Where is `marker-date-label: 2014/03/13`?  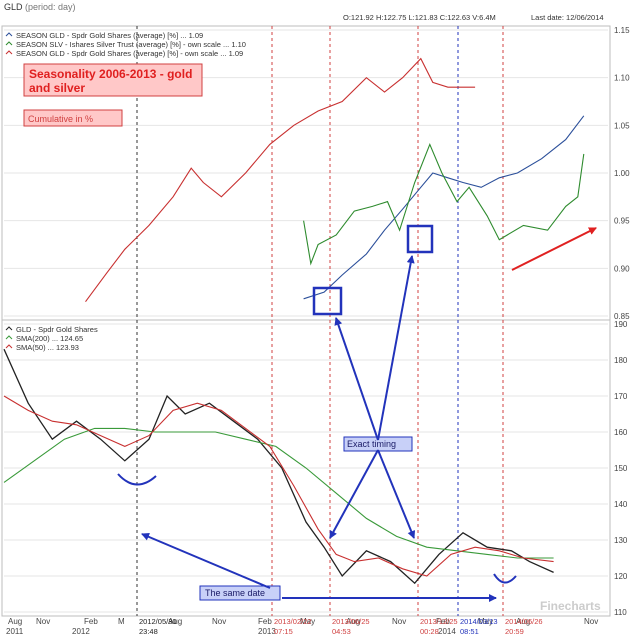 marker-date-label: 2014/03/13 is located at coordinates (479, 621).